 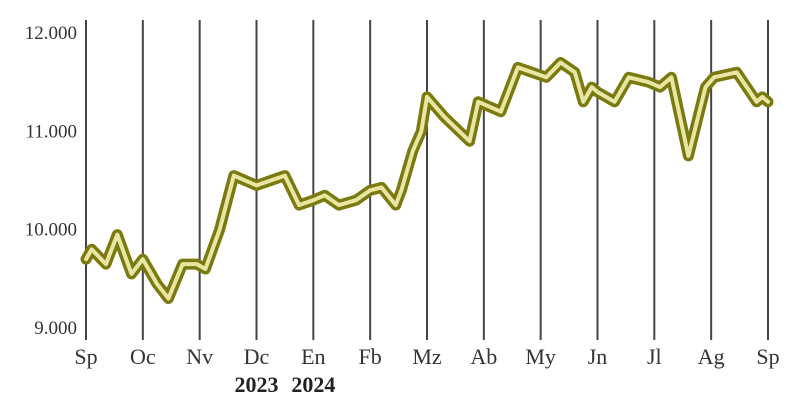 What do you see at coordinates (540, 356) in the screenshot?
I see `x-tick-label-8: My` at bounding box center [540, 356].